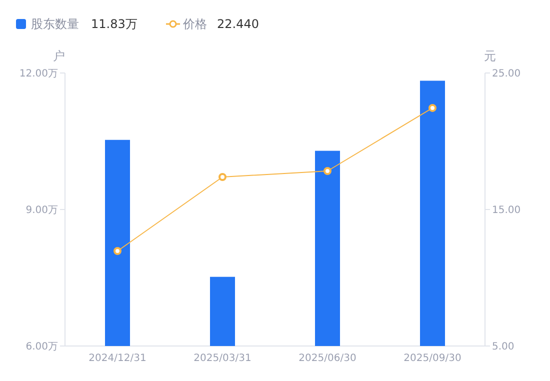 The width and height of the screenshot is (550, 381). What do you see at coordinates (503, 347) in the screenshot?
I see `y2-tick-label: 5.00` at bounding box center [503, 347].